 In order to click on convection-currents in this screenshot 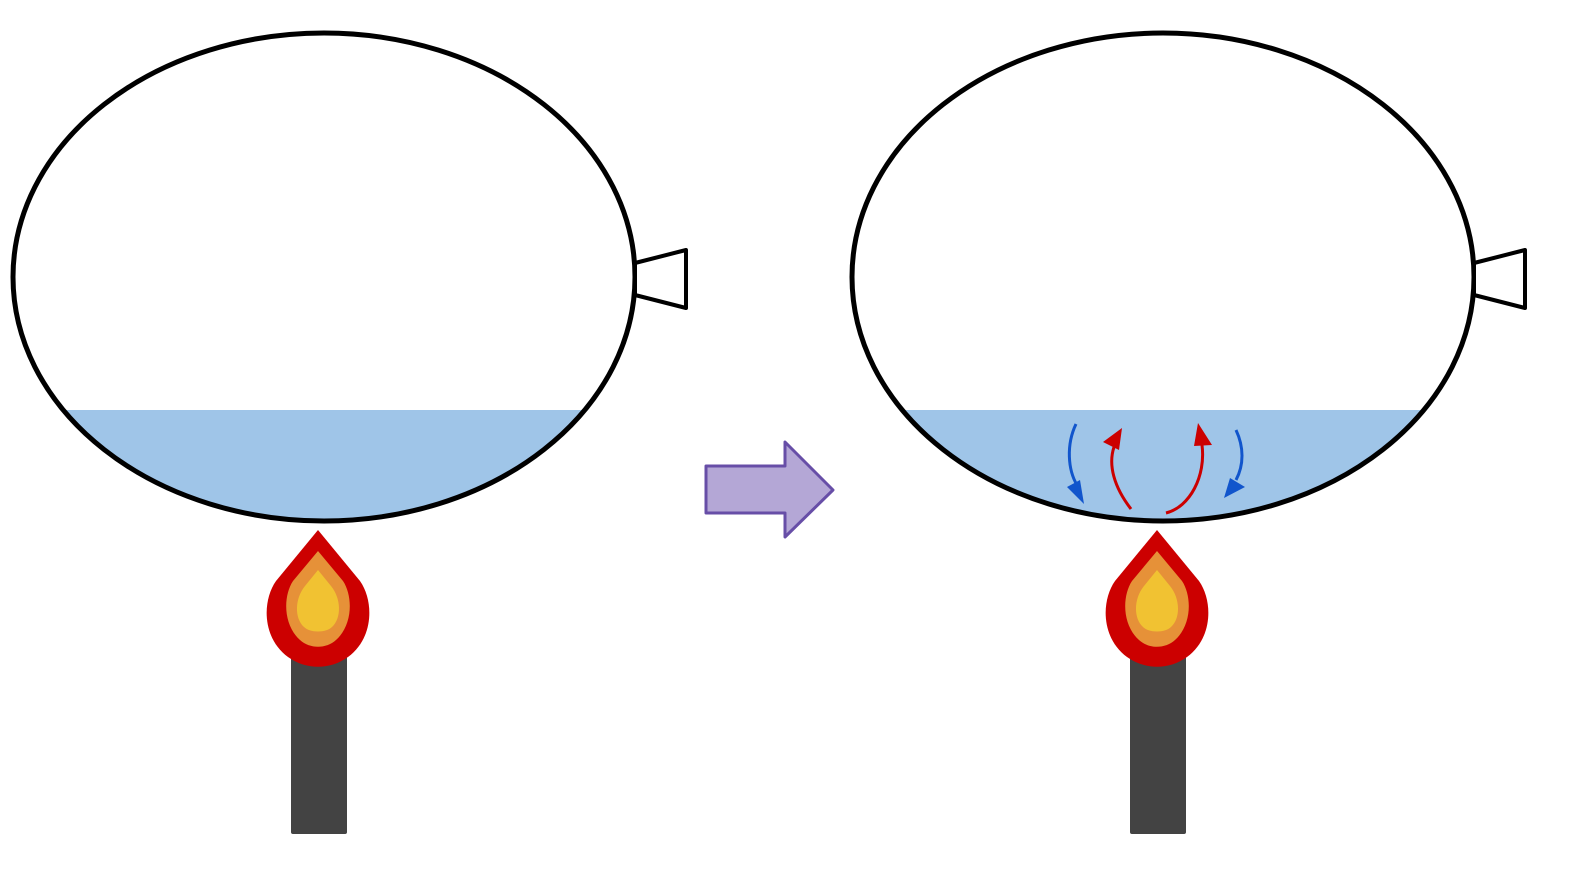, I will do `click(1156, 469)`.